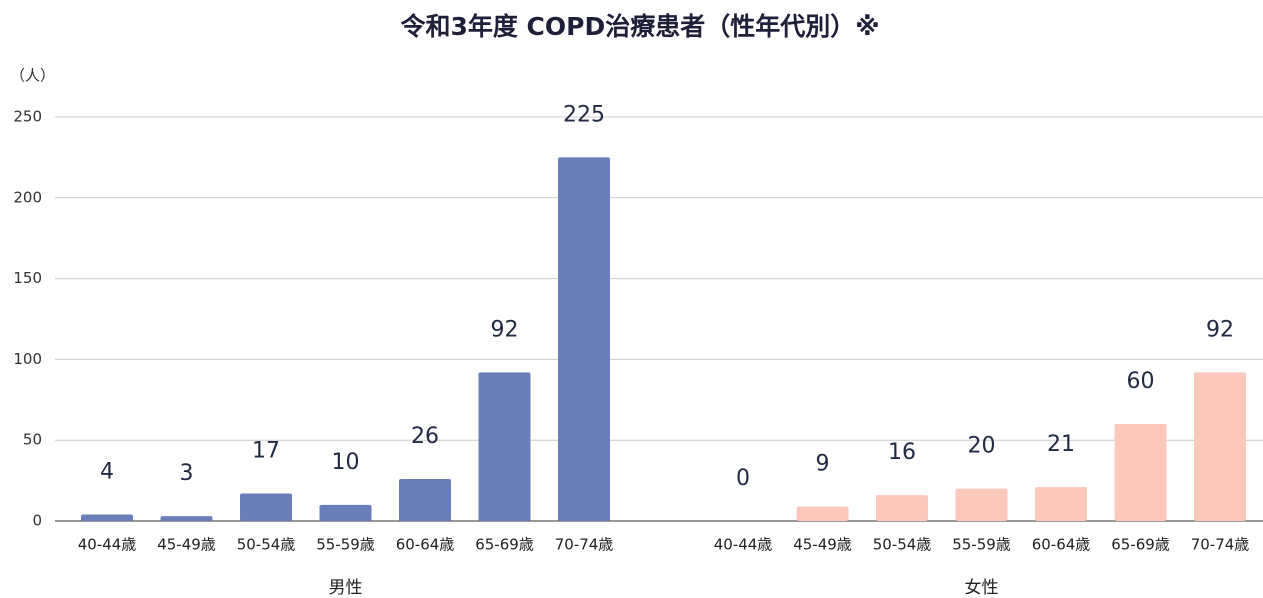 The image size is (1263, 598). I want to click on value-label: 21, so click(1061, 444).